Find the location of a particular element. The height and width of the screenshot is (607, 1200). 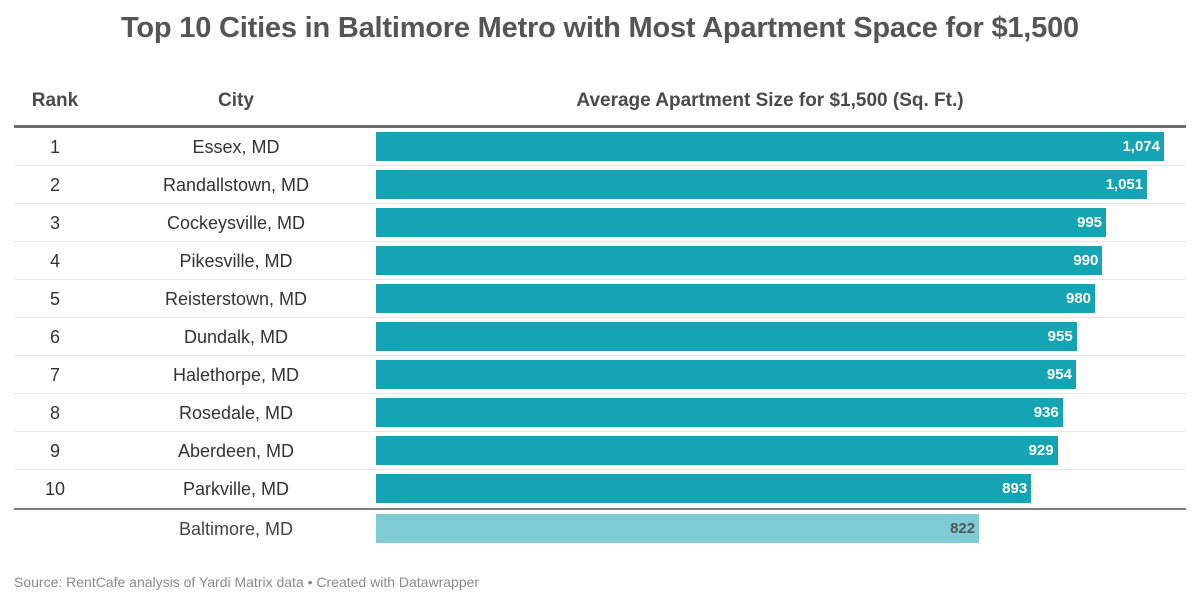

rank-cell: 5 is located at coordinates (54, 299).